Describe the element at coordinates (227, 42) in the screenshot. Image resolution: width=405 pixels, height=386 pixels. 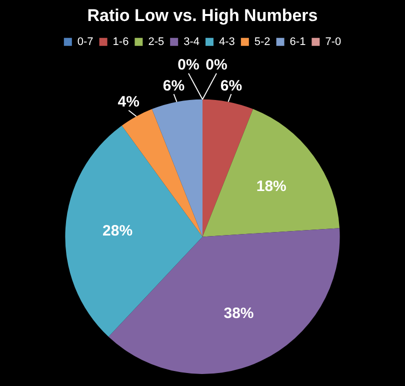
I see `legend-label: 4-3` at that location.